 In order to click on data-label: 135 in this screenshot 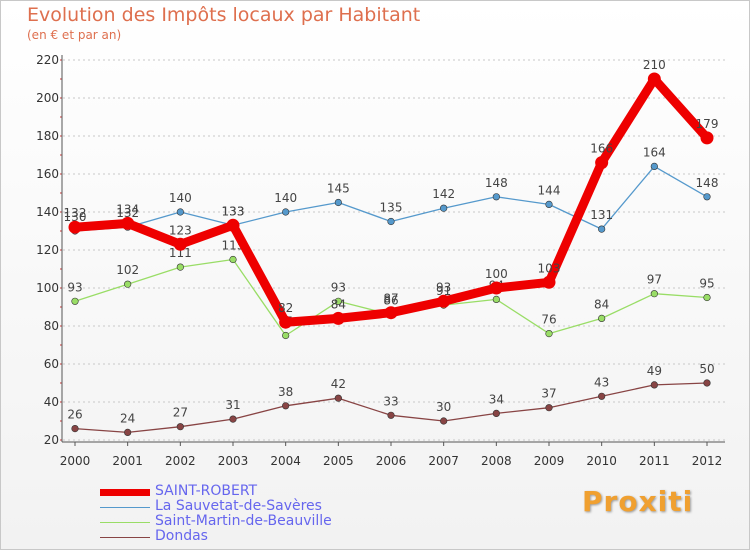, I will do `click(391, 208)`.